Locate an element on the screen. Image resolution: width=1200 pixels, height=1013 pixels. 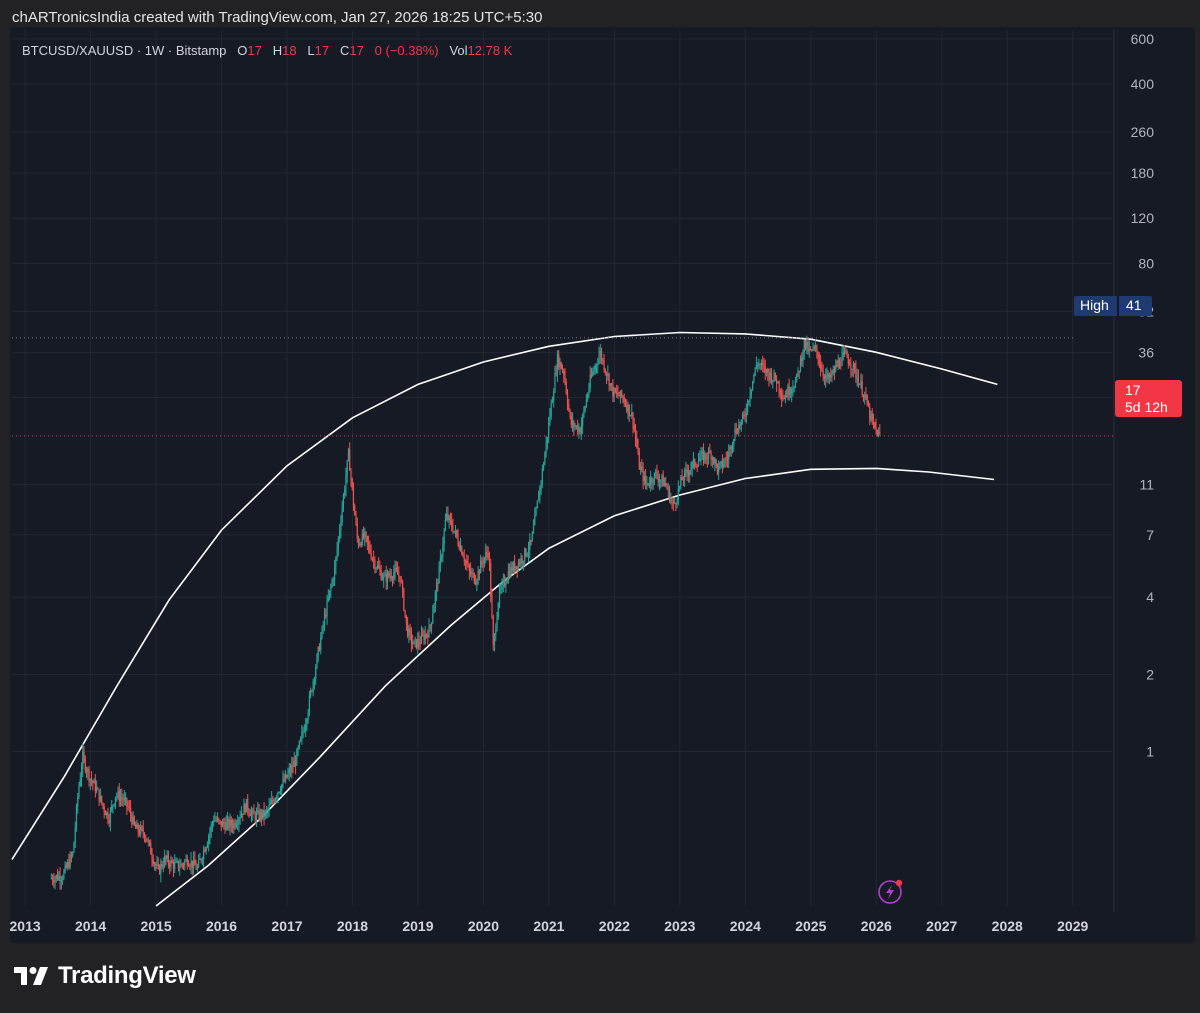
reference-lines is located at coordinates (563, 387).